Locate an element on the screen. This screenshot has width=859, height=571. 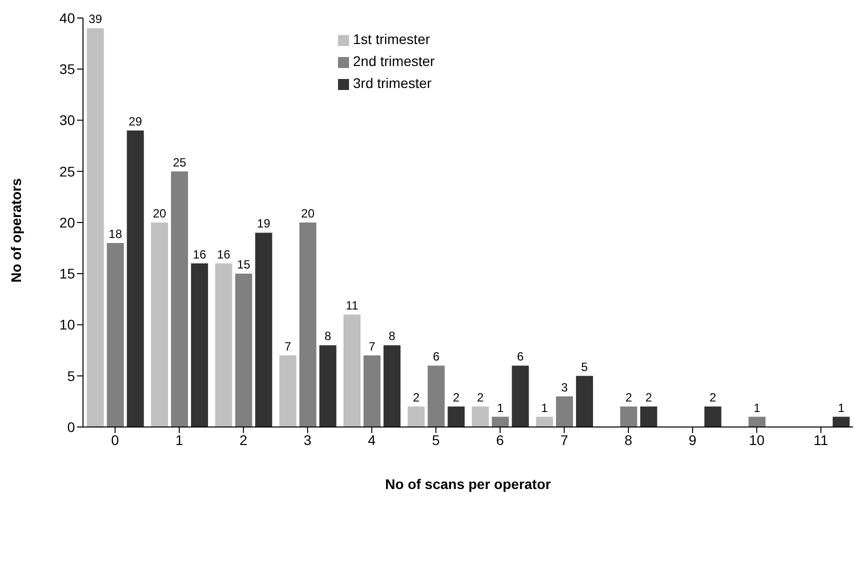
x-tick-label: 8 is located at coordinates (628, 440).